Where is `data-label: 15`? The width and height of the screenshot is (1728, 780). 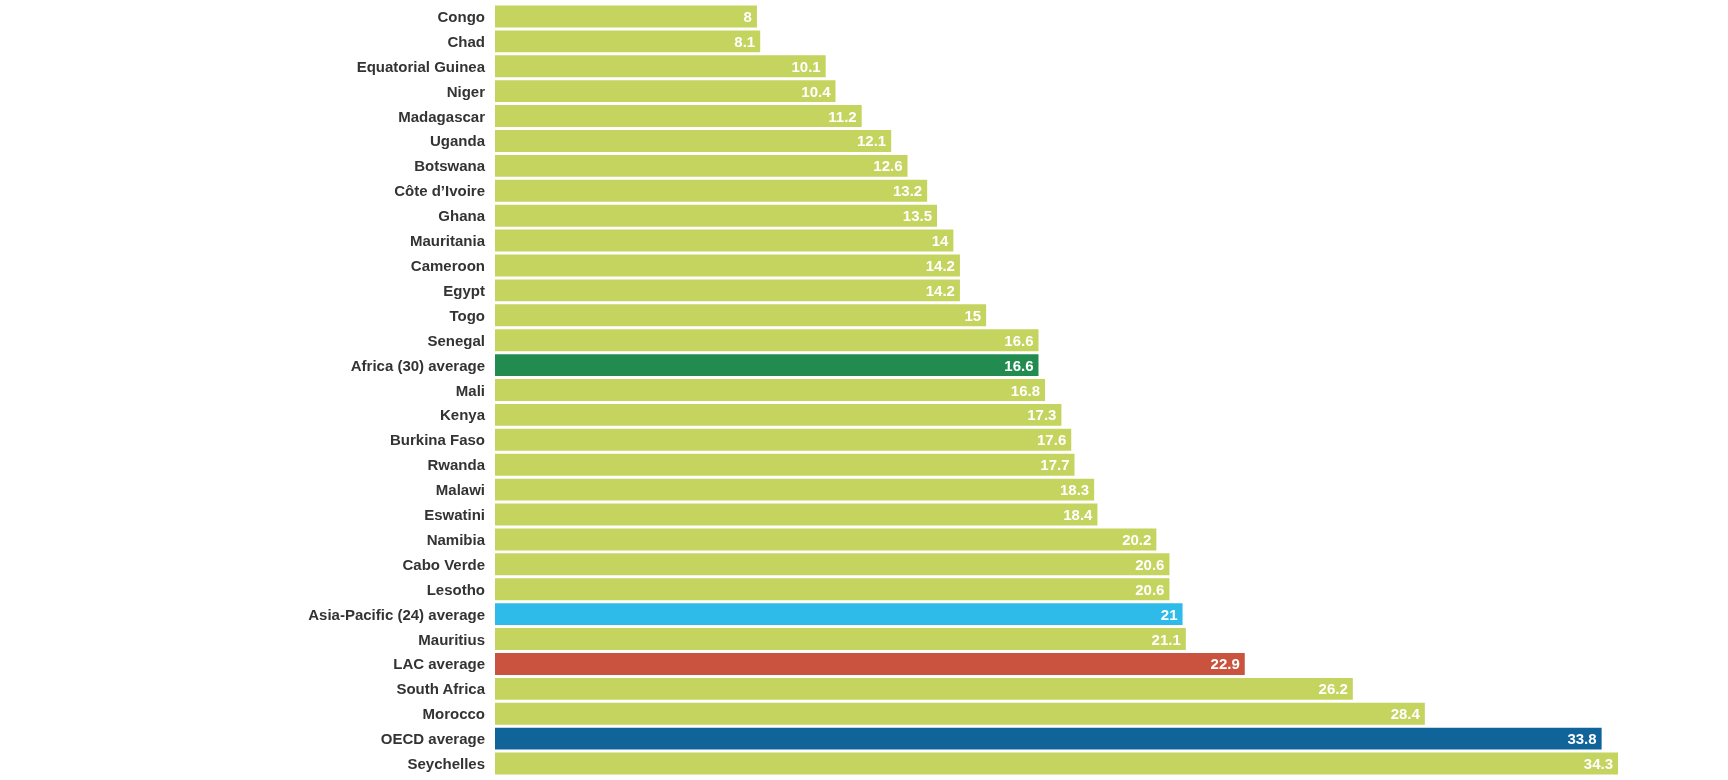
data-label: 15 is located at coordinates (973, 315).